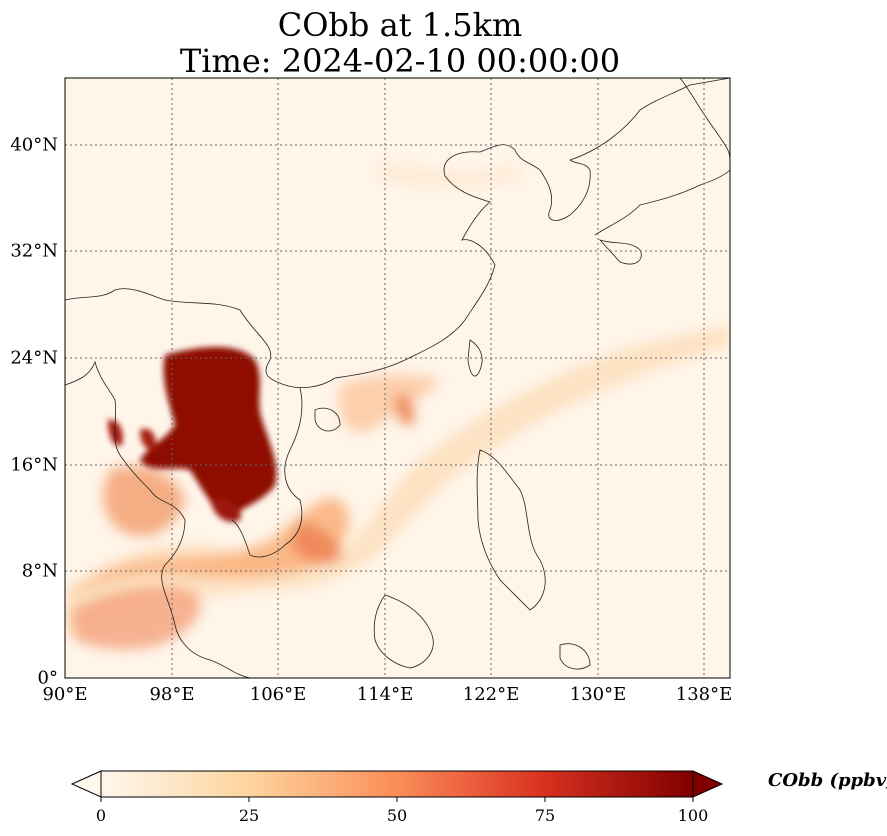 This screenshot has width=887, height=836. I want to click on lat-label-0: 0°, so click(47, 678).